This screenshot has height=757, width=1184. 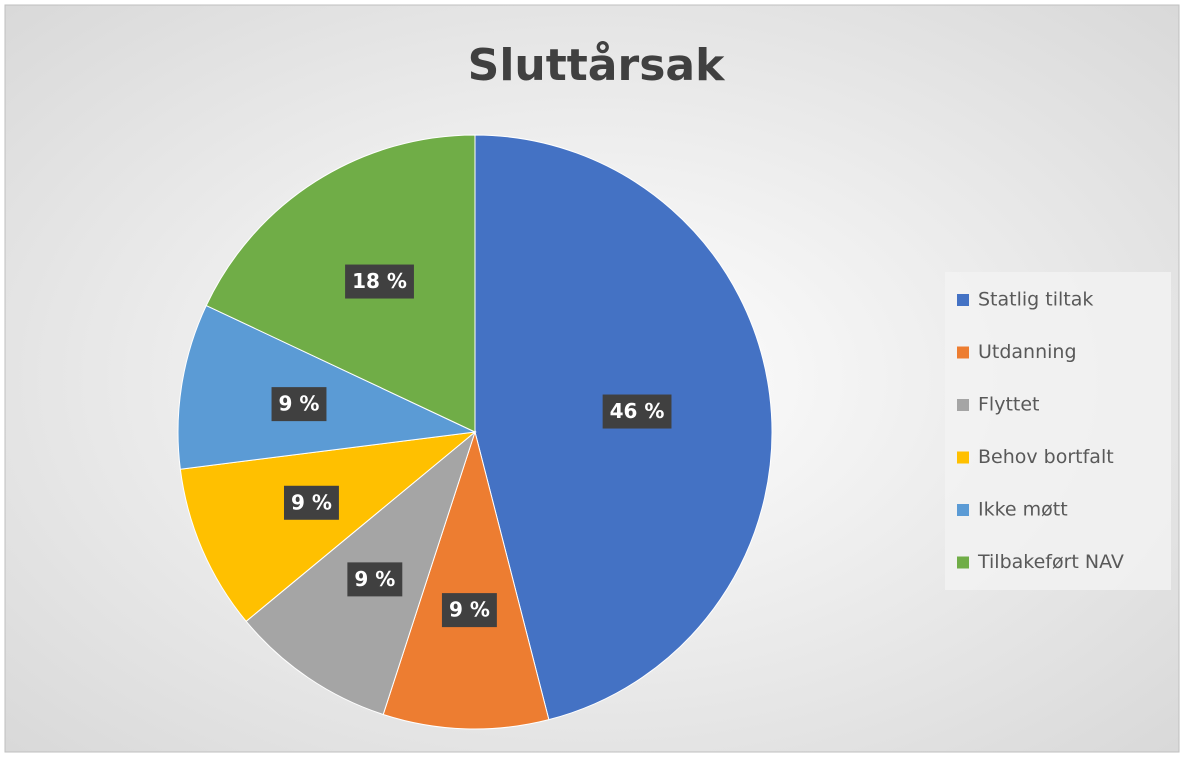 What do you see at coordinates (597, 65) in the screenshot?
I see `chart-title: Sluttårsak` at bounding box center [597, 65].